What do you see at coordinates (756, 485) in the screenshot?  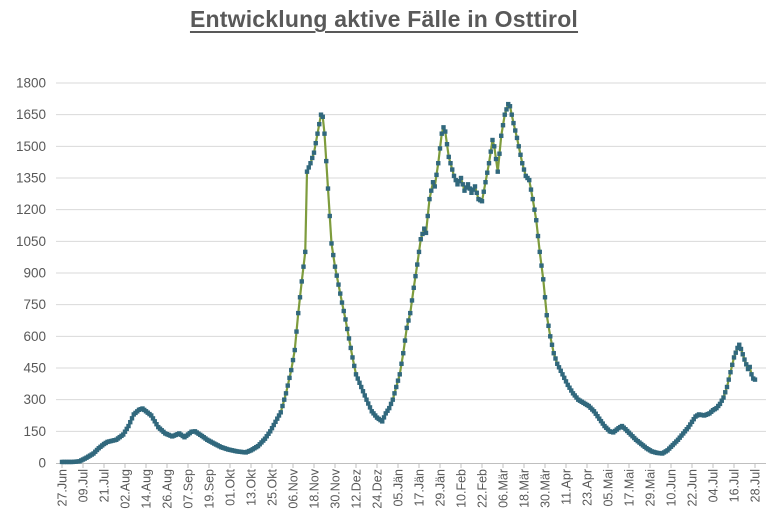 I see `svg-text: 28.Jul` at bounding box center [756, 485].